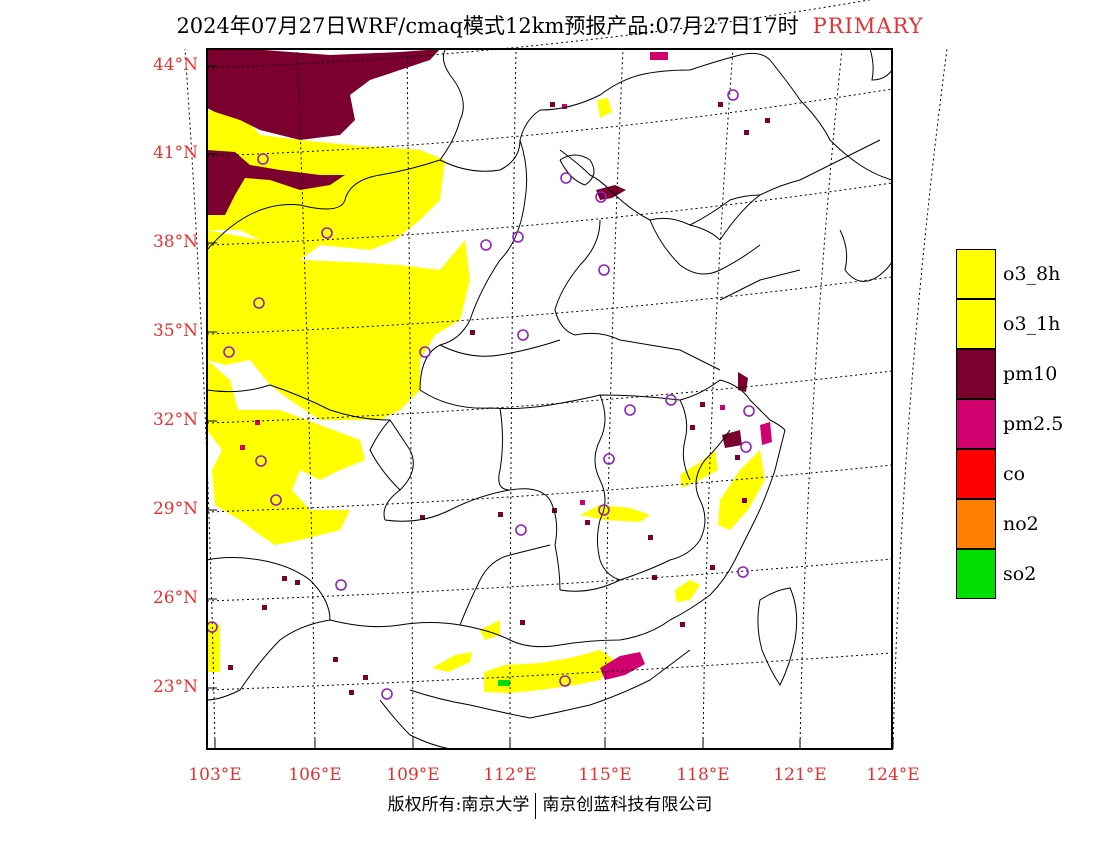 The image size is (1100, 850). Describe the element at coordinates (1014, 474) in the screenshot. I see `legend-label: co` at that location.